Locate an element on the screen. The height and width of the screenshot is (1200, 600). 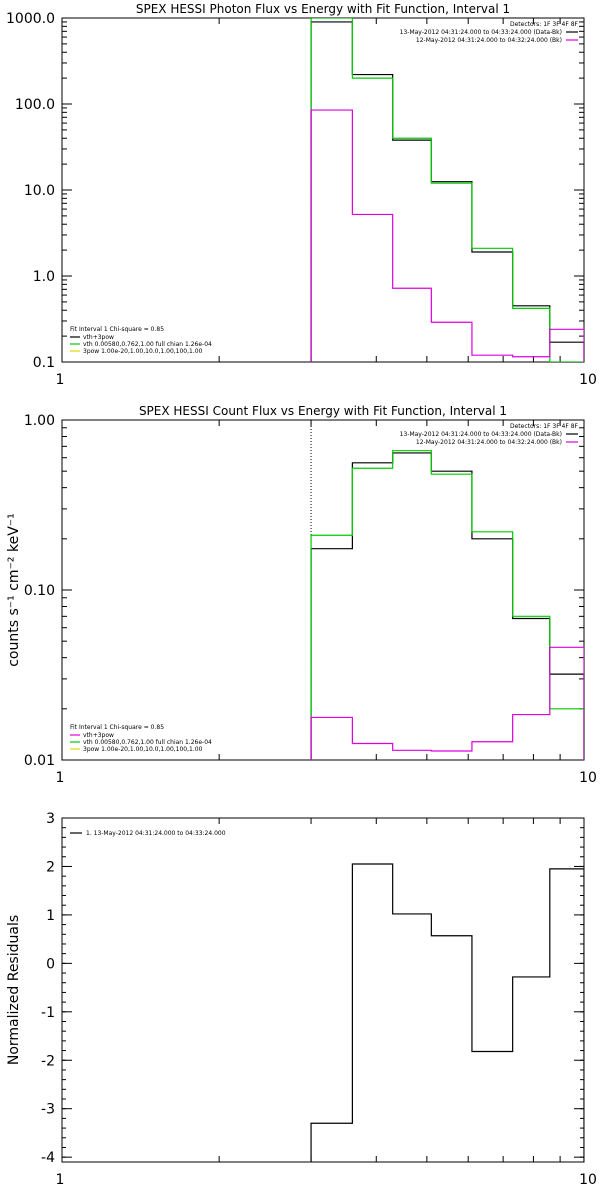
y-tick-label: 1.0 is located at coordinates (44, 277).